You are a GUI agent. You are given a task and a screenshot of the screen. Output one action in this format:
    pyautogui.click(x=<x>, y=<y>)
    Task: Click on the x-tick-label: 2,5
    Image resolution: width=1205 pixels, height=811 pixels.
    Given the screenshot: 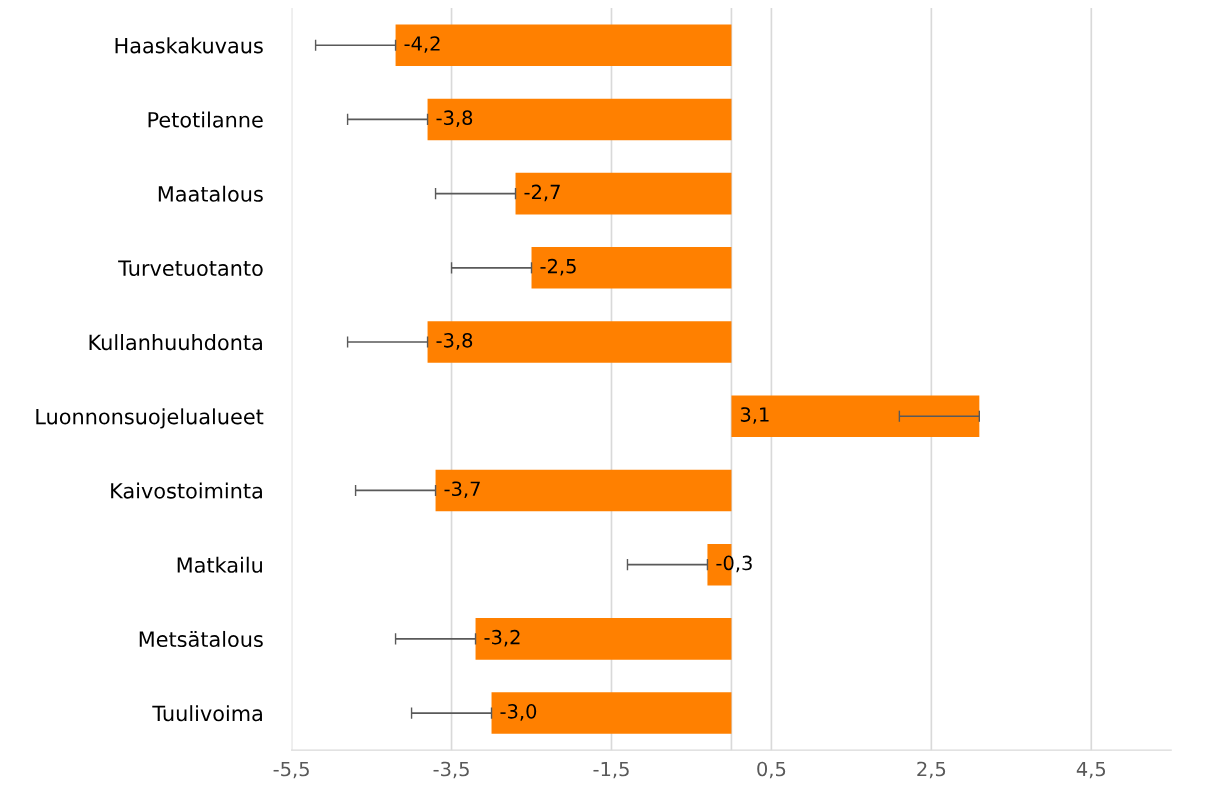 What is the action you would take?
    pyautogui.click(x=931, y=770)
    